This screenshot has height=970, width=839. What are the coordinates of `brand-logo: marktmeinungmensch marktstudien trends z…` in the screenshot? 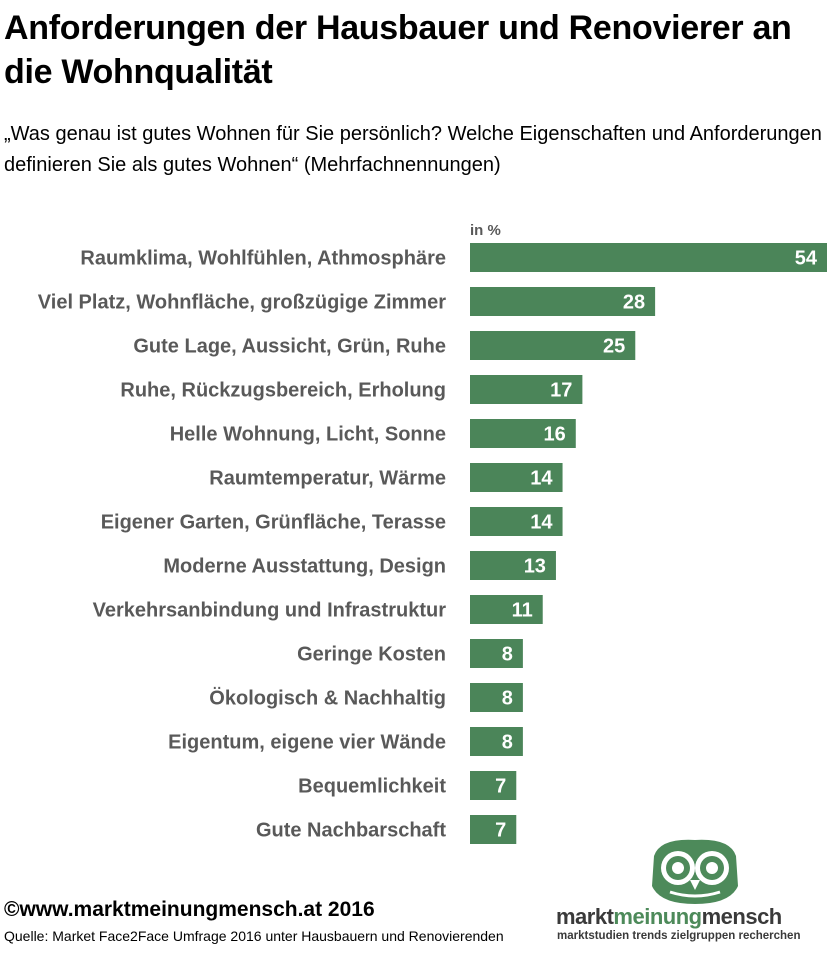 It's located at (697, 890).